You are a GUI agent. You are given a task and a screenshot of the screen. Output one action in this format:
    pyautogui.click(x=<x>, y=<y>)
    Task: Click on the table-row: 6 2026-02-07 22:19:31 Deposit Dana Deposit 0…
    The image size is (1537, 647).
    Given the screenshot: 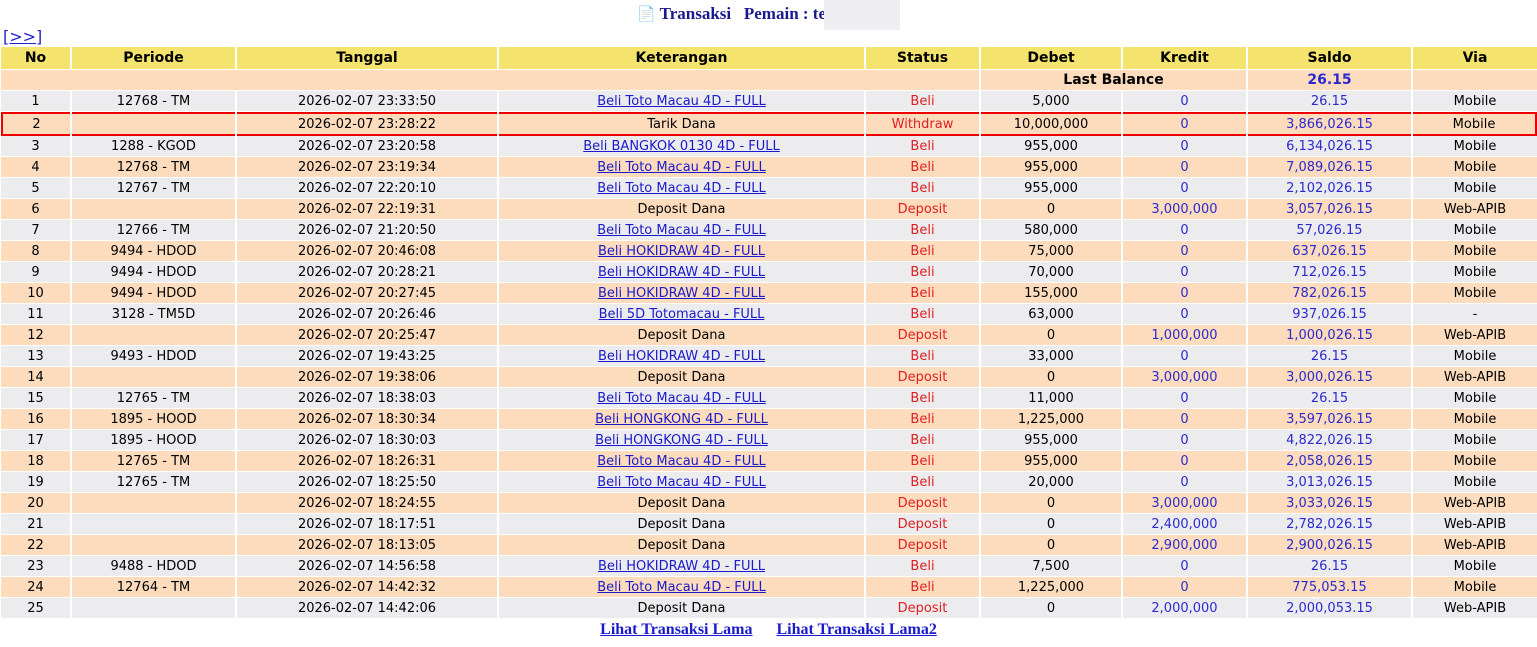 What is the action you would take?
    pyautogui.click(x=769, y=209)
    